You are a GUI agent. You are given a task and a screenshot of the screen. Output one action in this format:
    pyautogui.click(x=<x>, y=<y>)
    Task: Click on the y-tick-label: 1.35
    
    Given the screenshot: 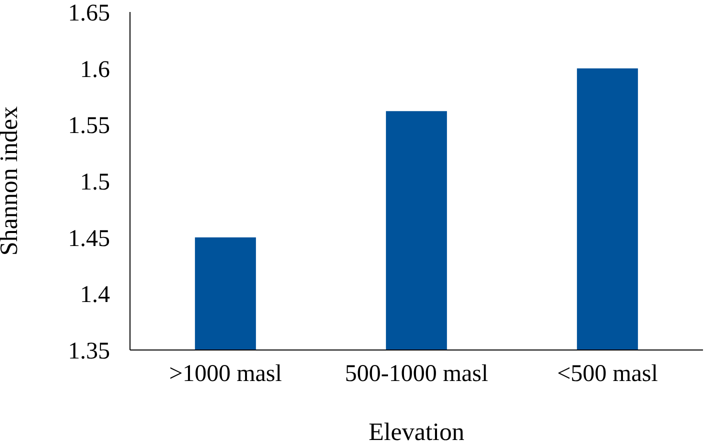 What is the action you would take?
    pyautogui.click(x=89, y=351)
    